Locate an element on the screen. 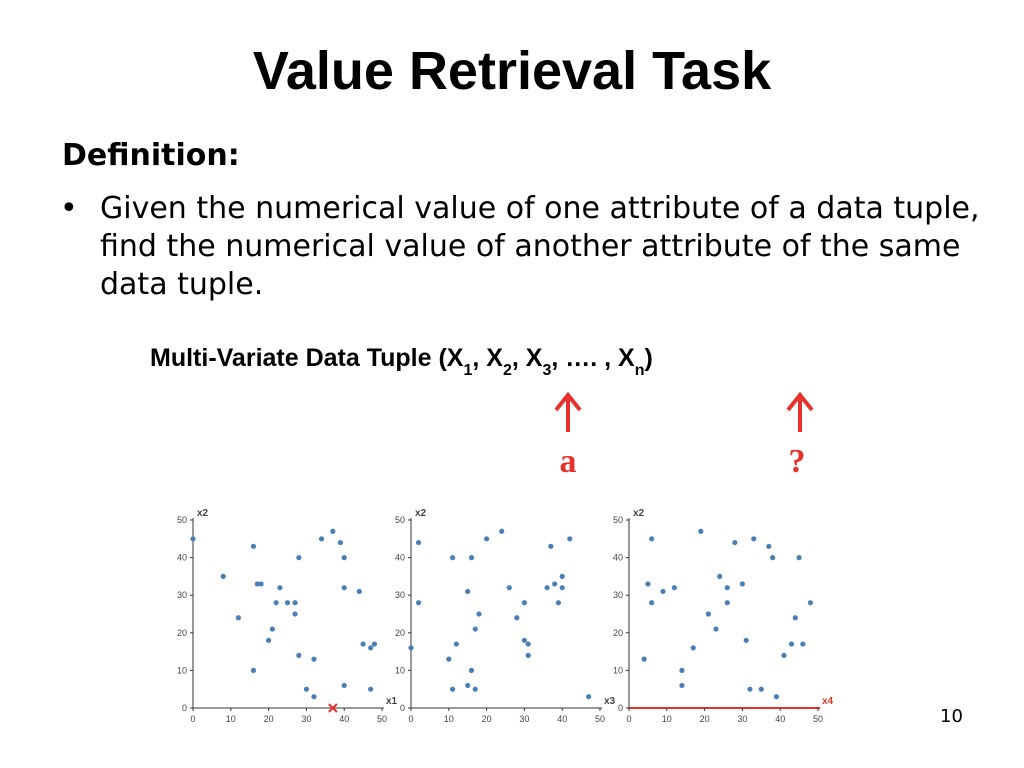 This screenshot has width=1024, height=768. arrow-label: a is located at coordinates (568, 461).